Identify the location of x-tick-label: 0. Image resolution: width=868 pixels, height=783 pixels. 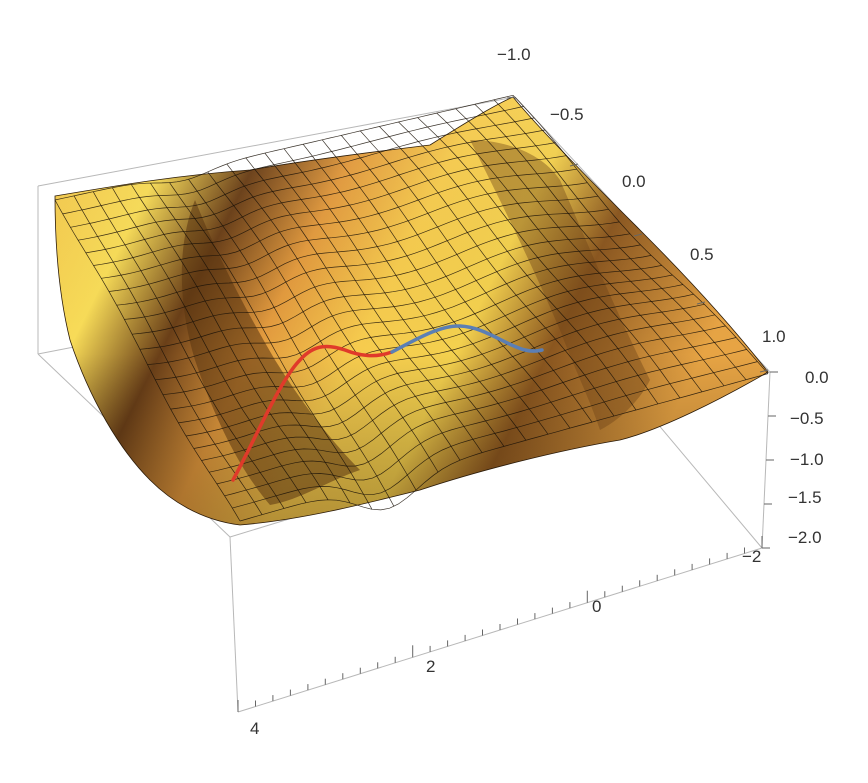
(596, 606).